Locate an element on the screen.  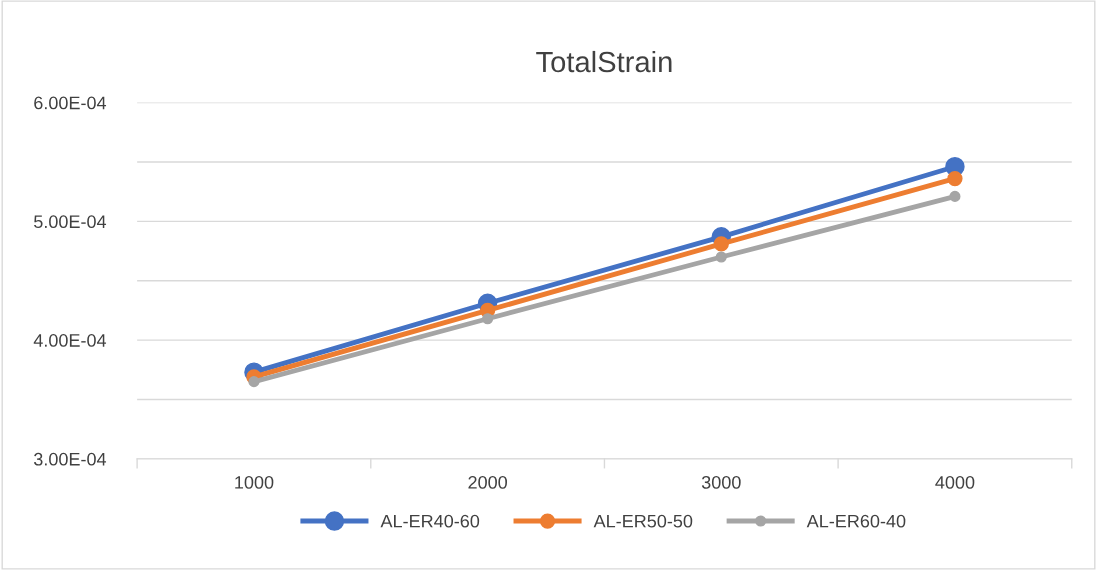
x-tick-label: 2000 is located at coordinates (487, 482).